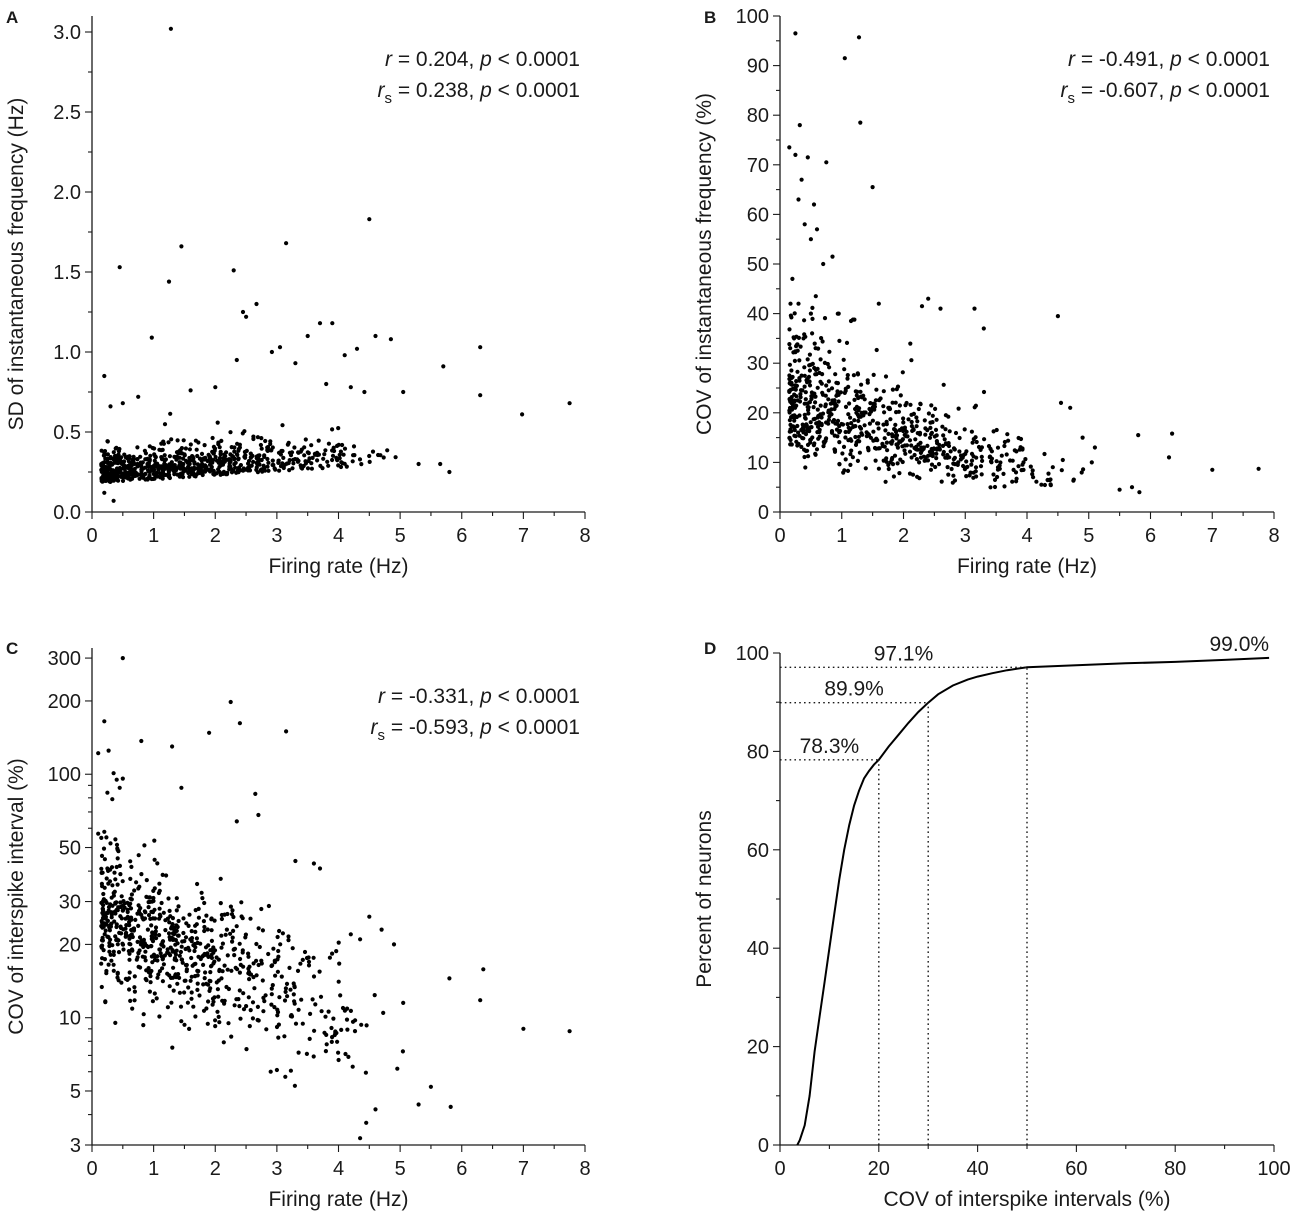 The width and height of the screenshot is (1300, 1216). I want to click on panel-letter: D, so click(710, 648).